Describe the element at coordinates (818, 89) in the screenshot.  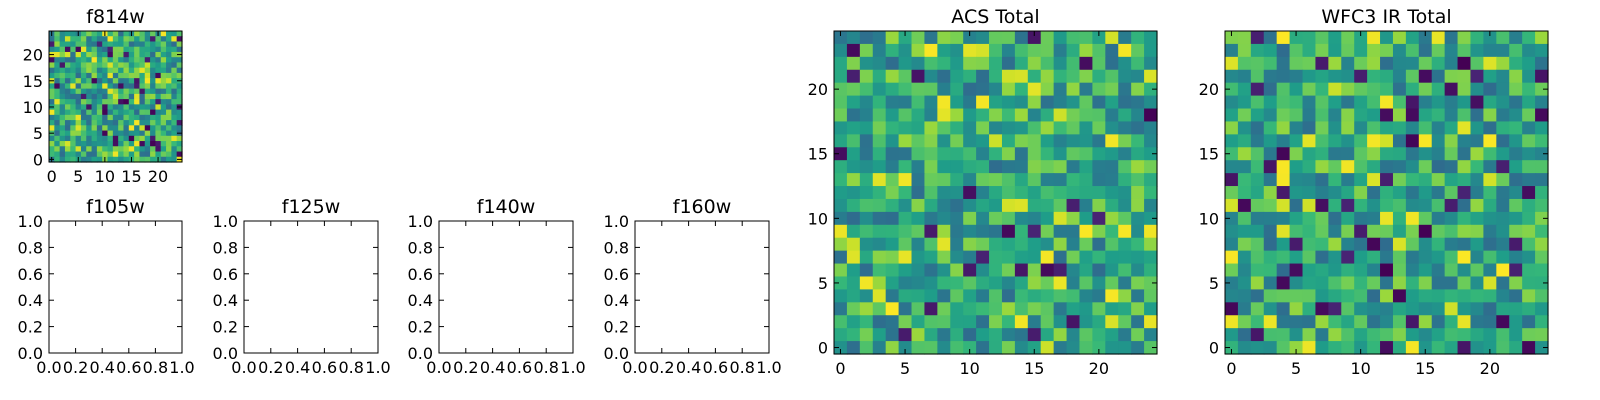
I see `y-tick-label: 20` at that location.